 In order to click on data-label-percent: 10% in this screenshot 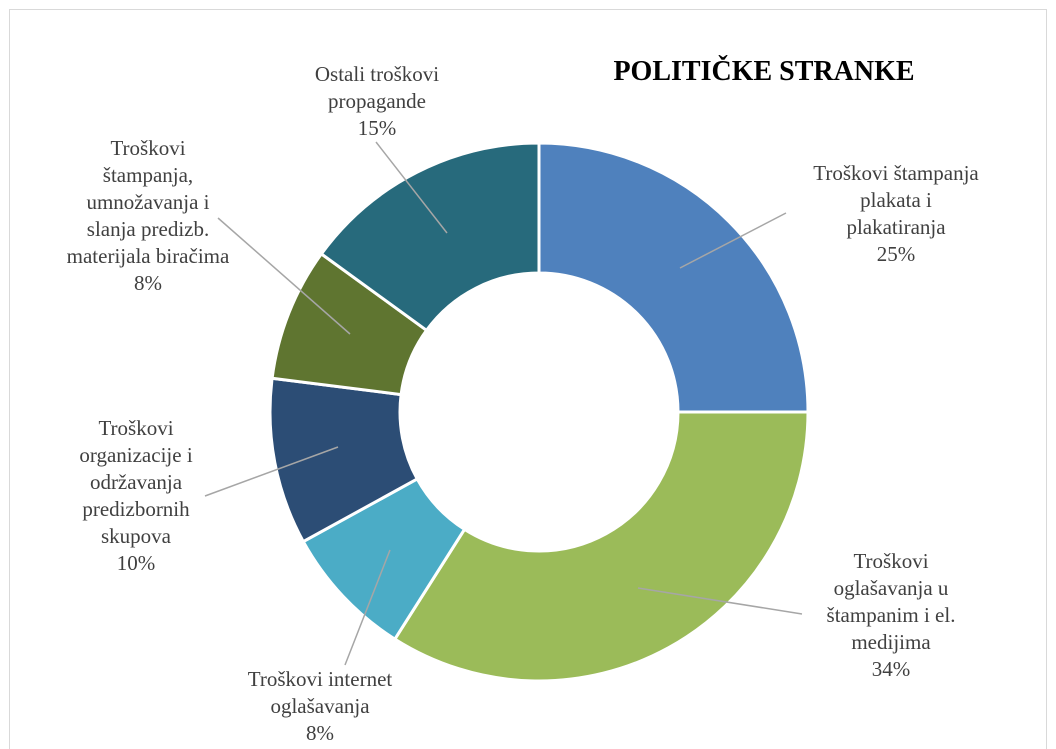, I will do `click(136, 563)`.